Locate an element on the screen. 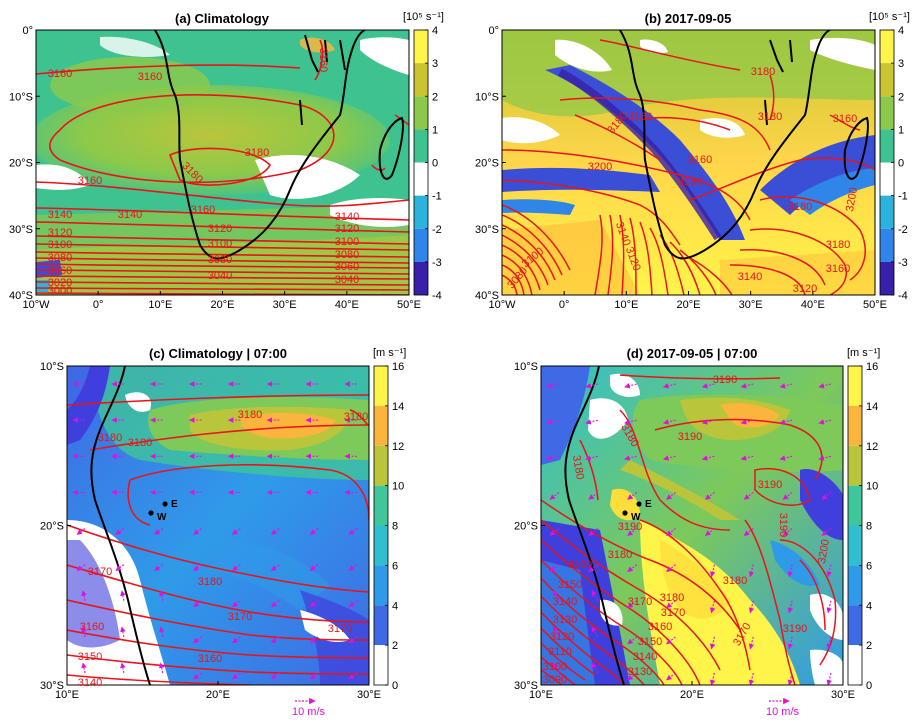 The width and height of the screenshot is (919, 728). contour-label: 3100 is located at coordinates (347, 242).